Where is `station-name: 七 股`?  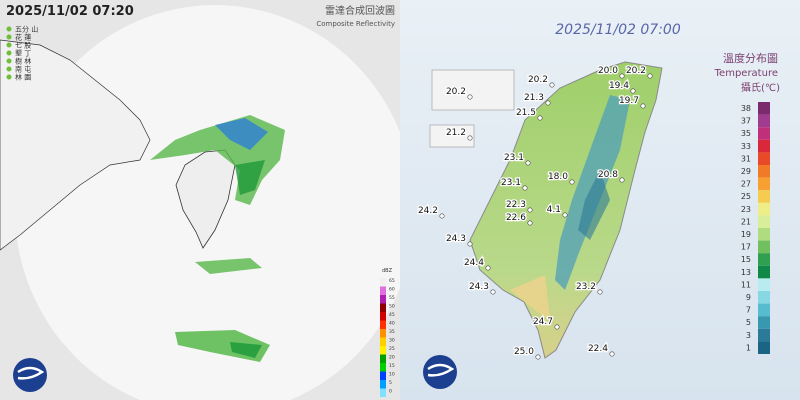
station-name: 七 股 is located at coordinates (23, 45).